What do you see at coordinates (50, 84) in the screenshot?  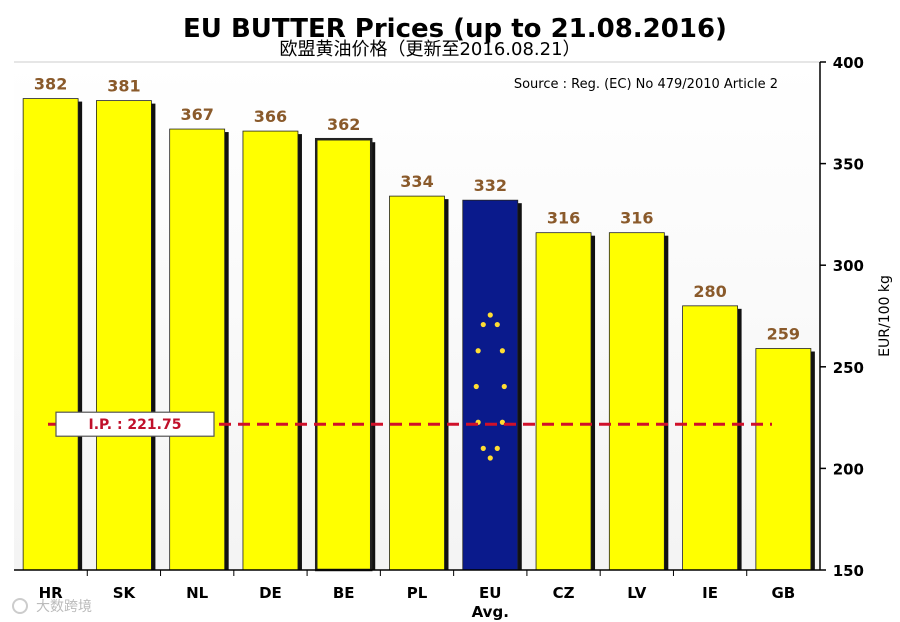 I see `value-label-hr: 382` at bounding box center [50, 84].